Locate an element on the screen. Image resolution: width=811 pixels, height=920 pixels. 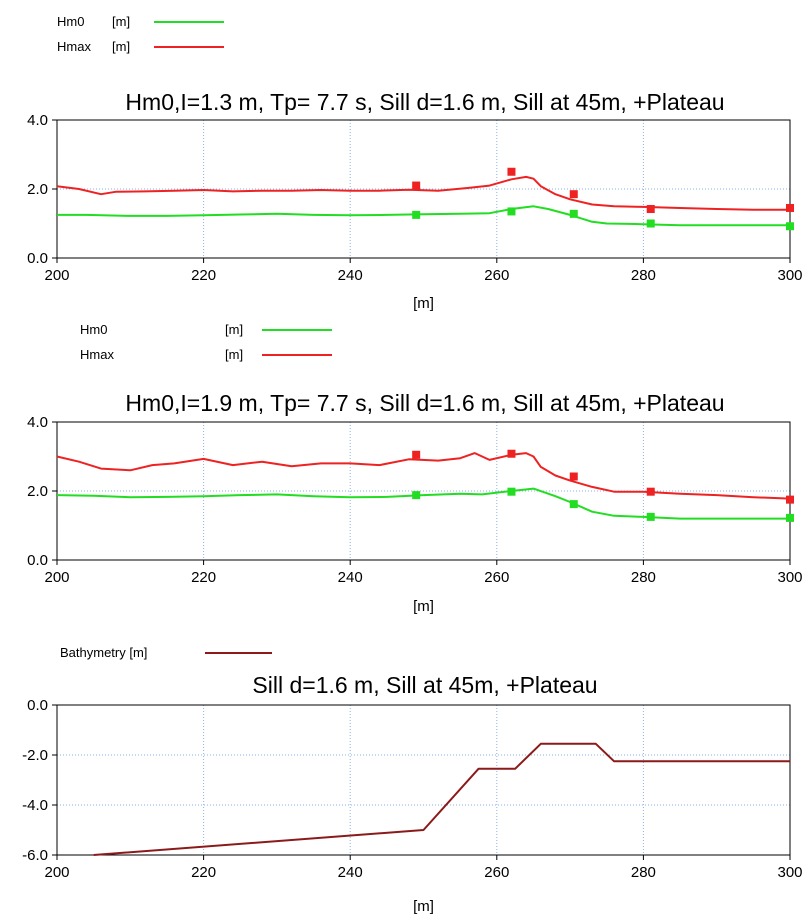
plot-frame is located at coordinates (423, 780).